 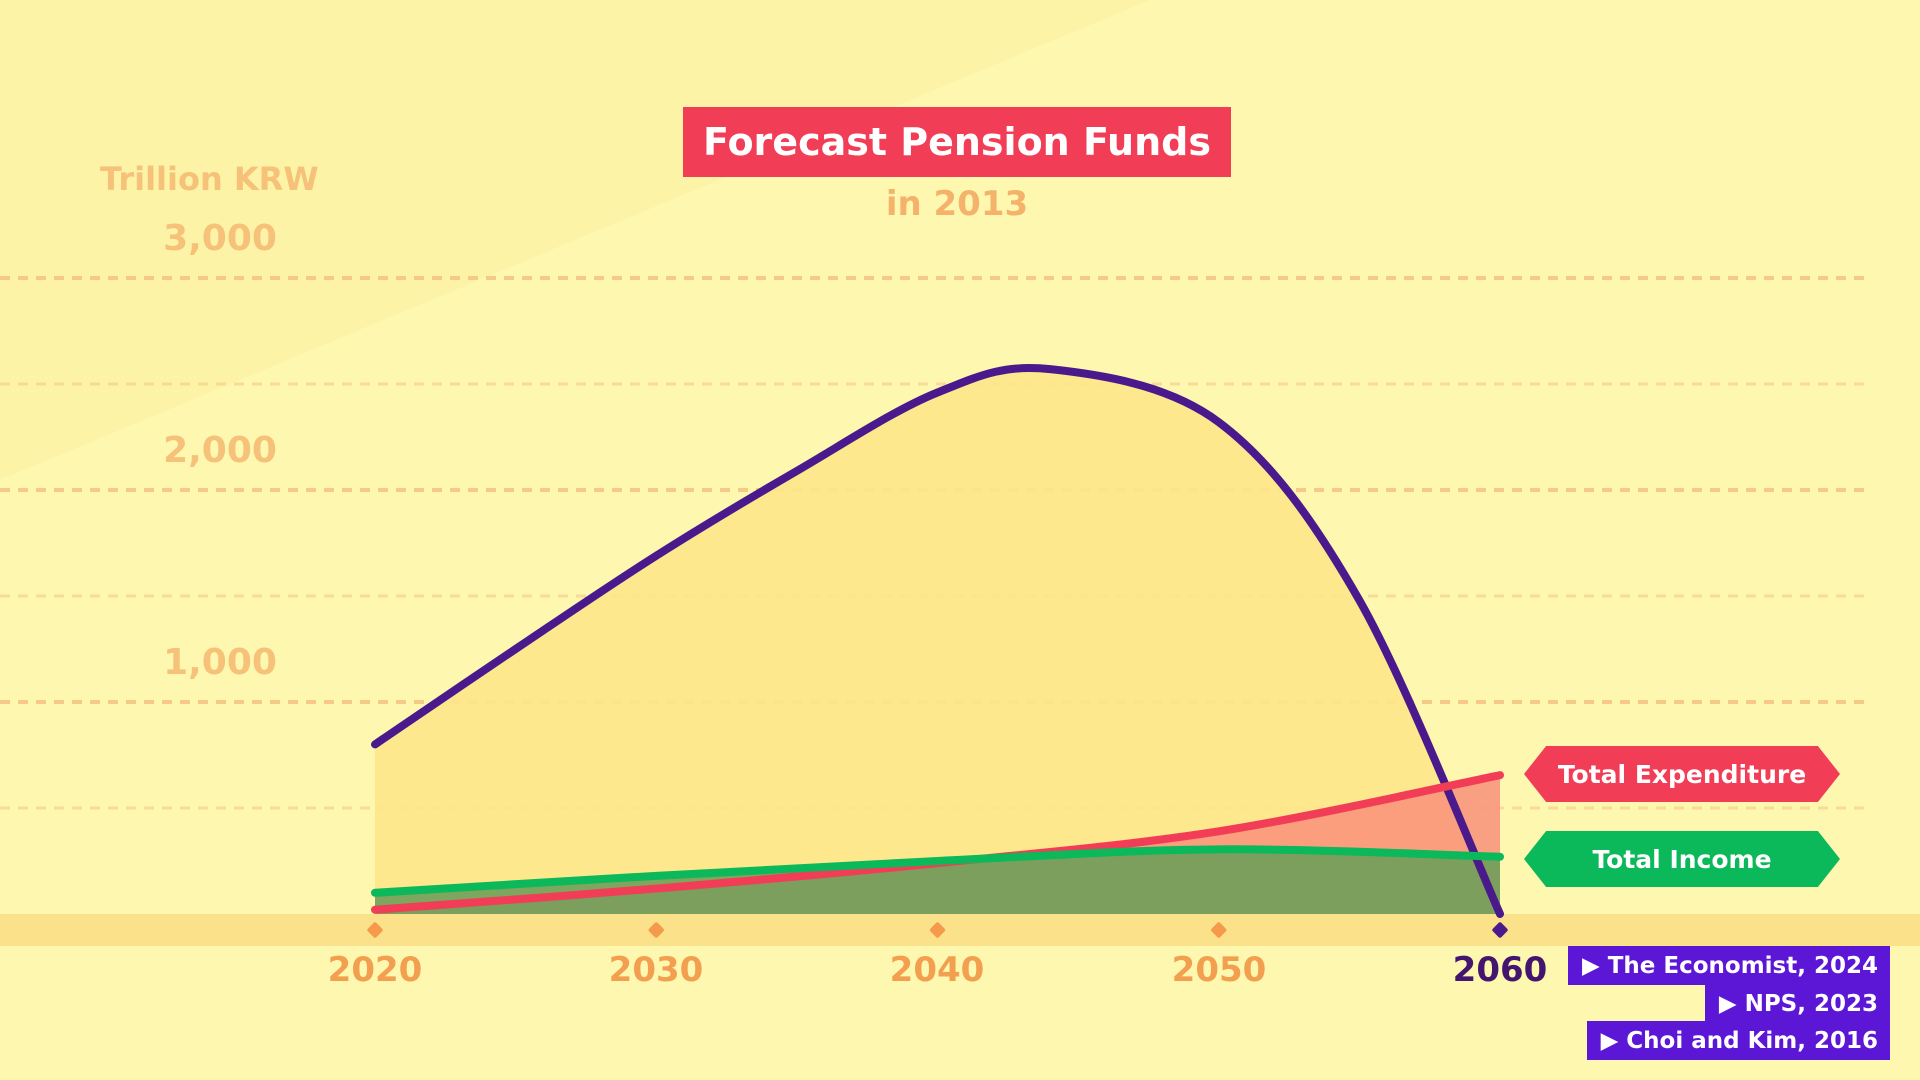 What do you see at coordinates (1682, 774) in the screenshot?
I see `legend-total-expenditure: Total Expenditure` at bounding box center [1682, 774].